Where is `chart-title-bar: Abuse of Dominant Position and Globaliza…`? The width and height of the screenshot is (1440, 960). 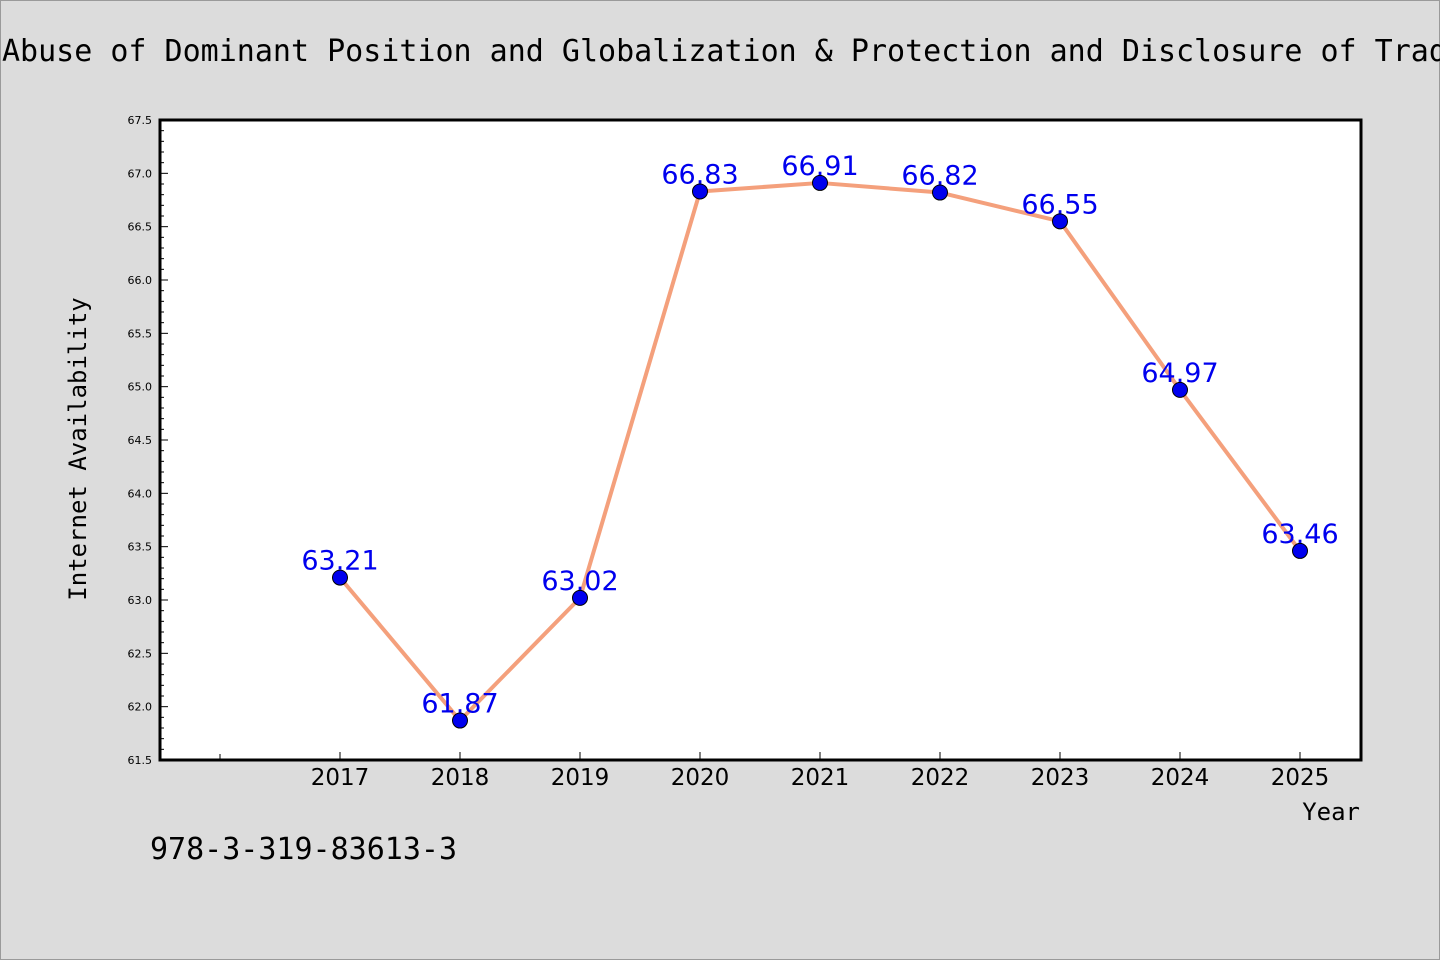
chart-title-bar: Abuse of Dominant Position and Globaliza… is located at coordinates (720, 52).